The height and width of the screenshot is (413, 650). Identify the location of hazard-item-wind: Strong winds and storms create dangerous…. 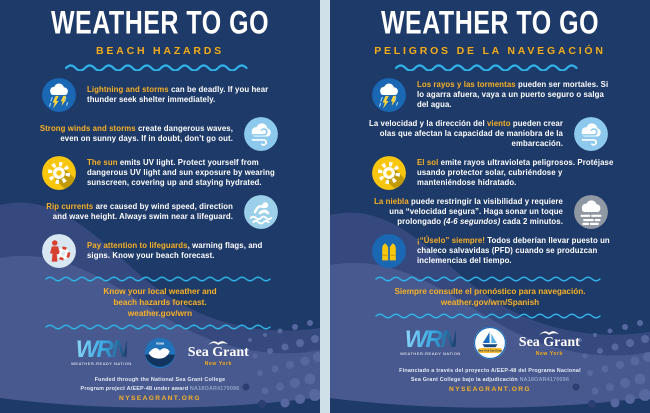
(160, 134).